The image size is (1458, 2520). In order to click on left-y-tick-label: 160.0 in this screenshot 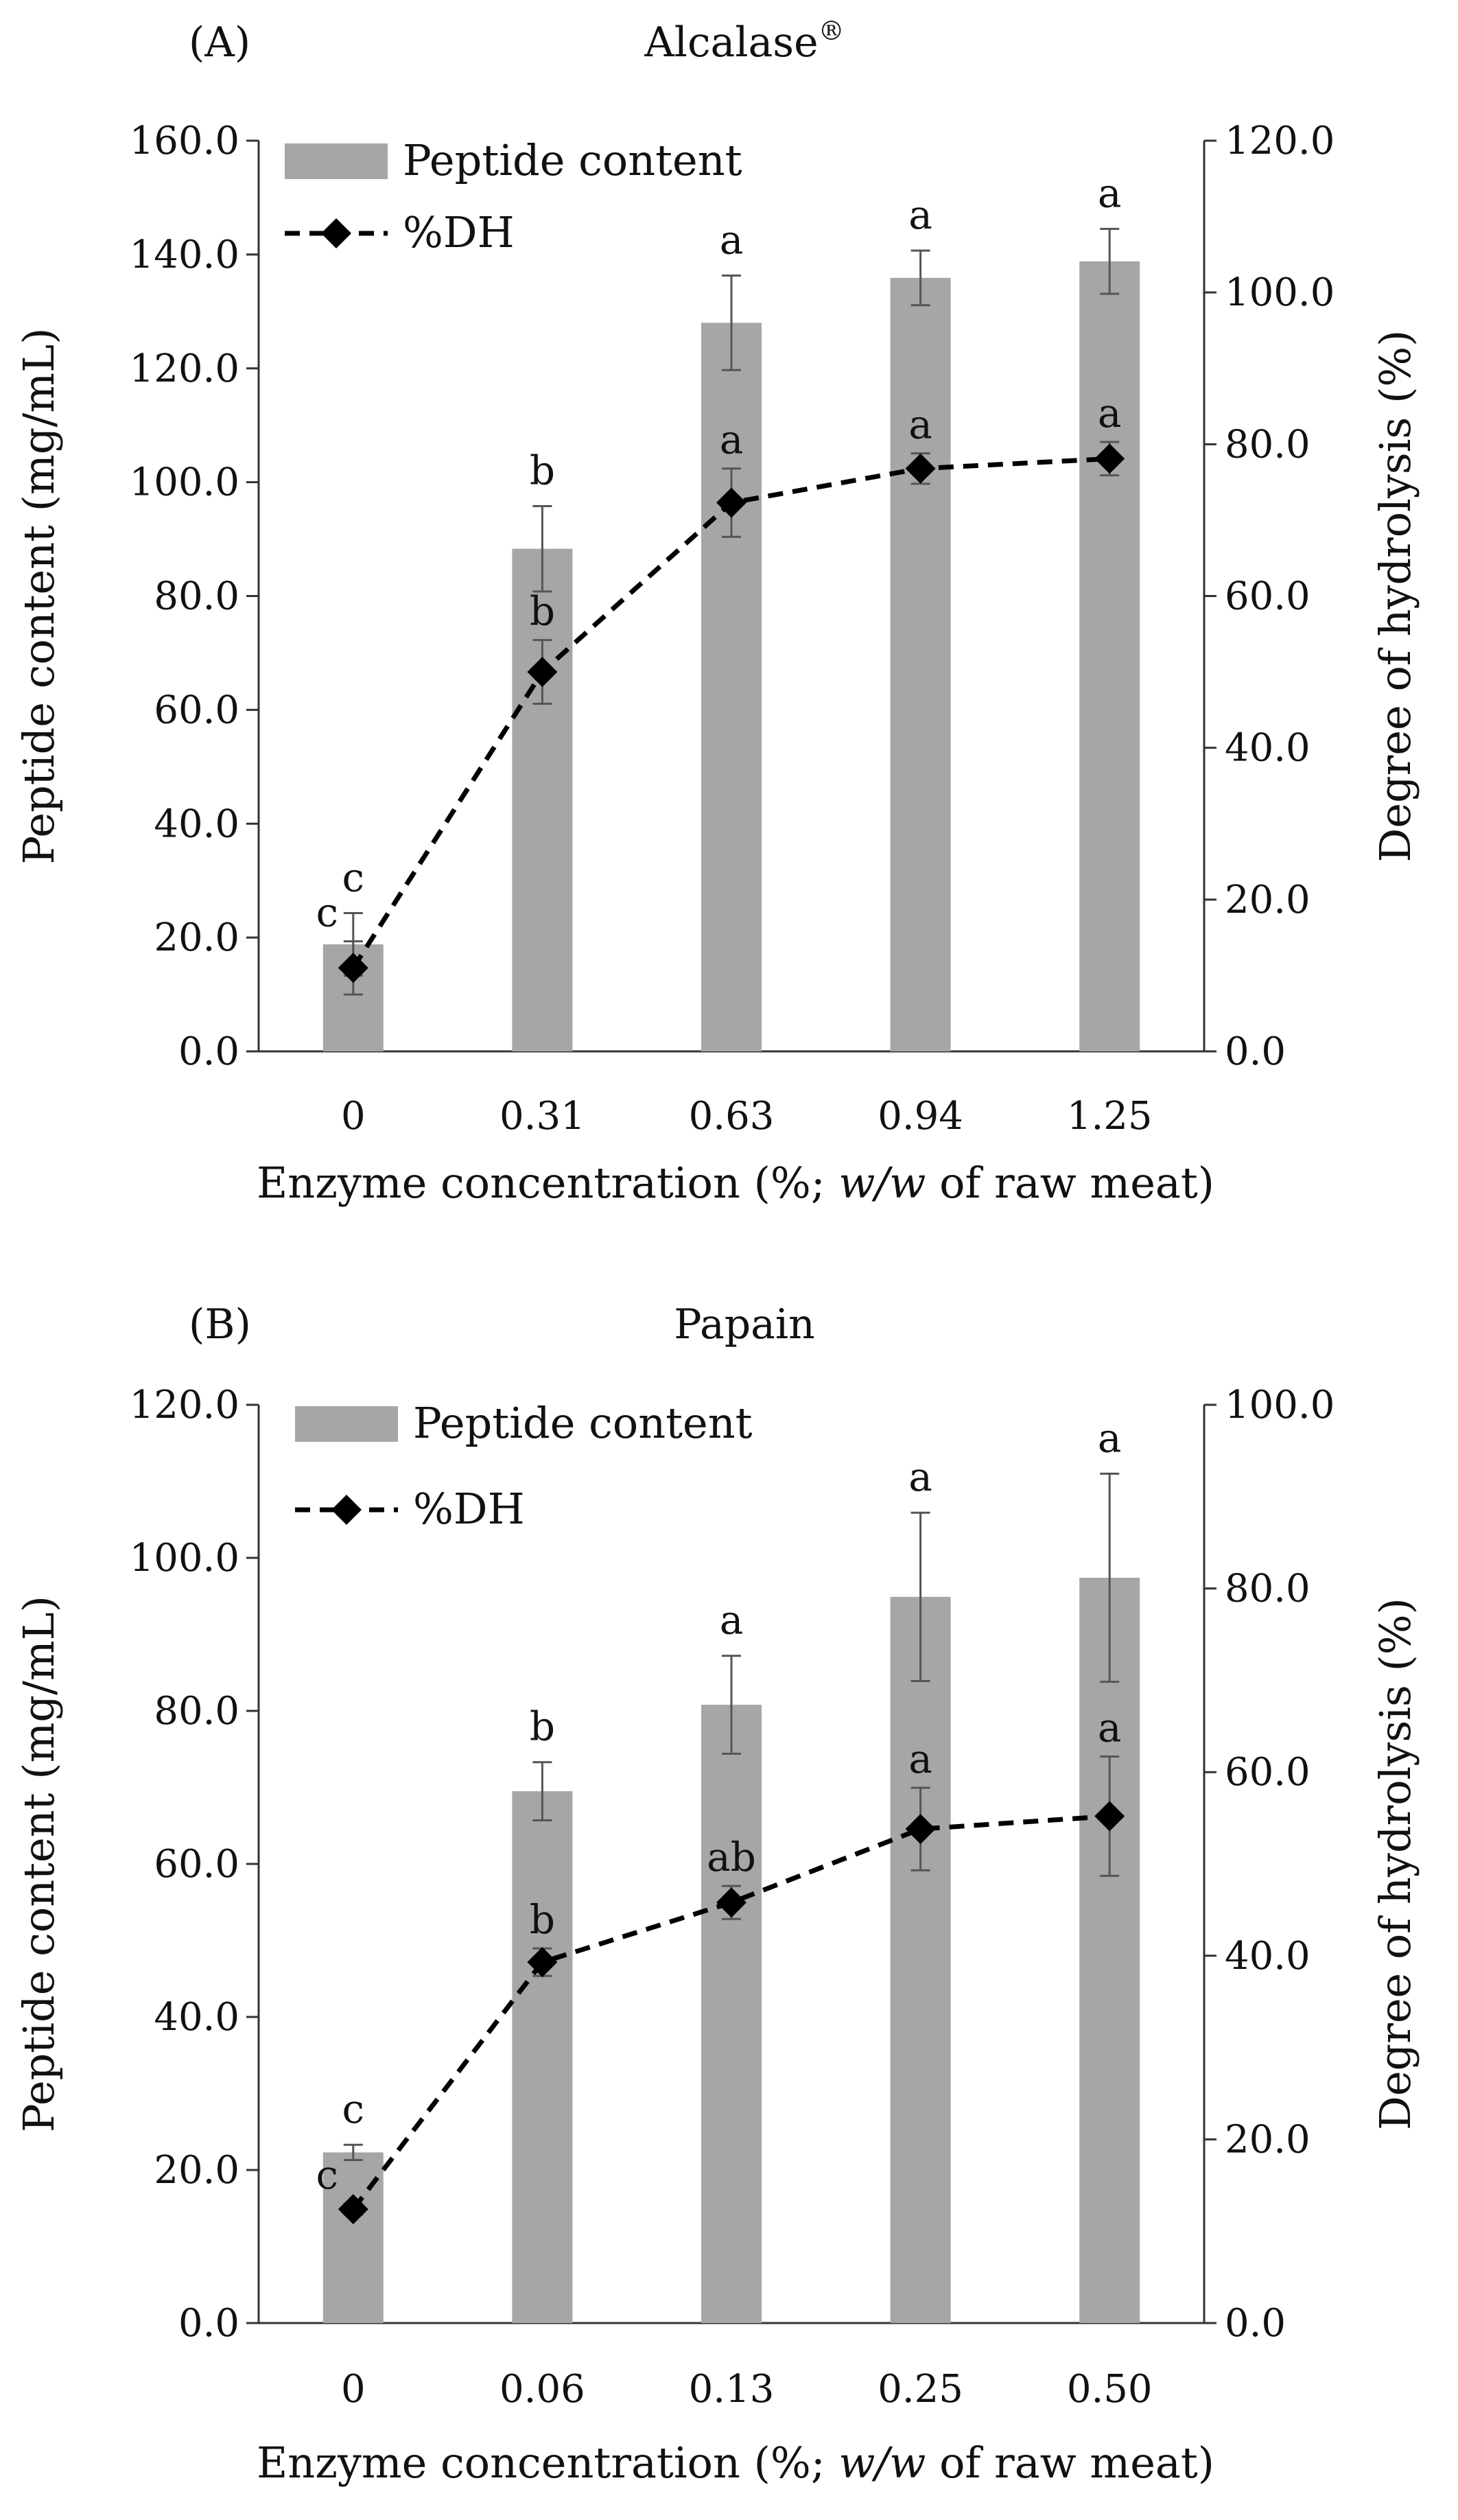, I will do `click(184, 141)`.